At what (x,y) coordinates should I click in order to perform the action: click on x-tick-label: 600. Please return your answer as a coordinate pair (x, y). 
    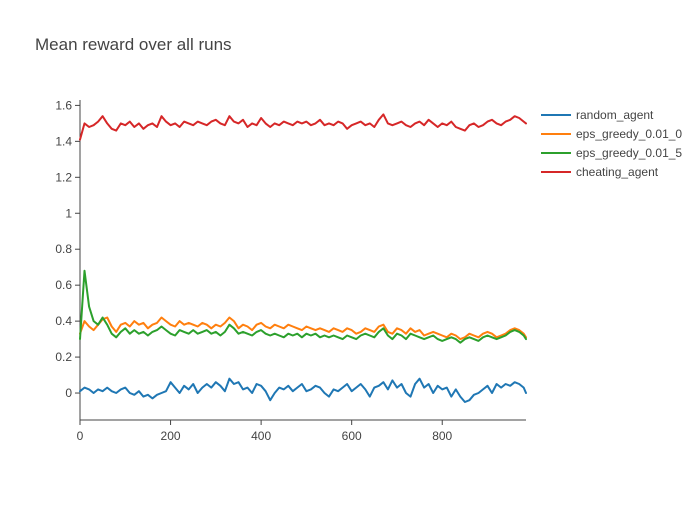
    Looking at the image, I should click on (352, 436).